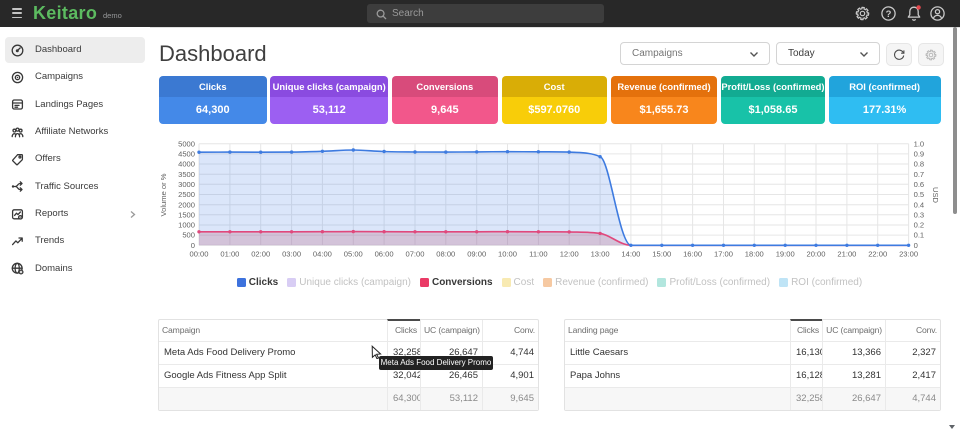  Describe the element at coordinates (476, 253) in the screenshot. I see `svg-text: 09:00` at that location.